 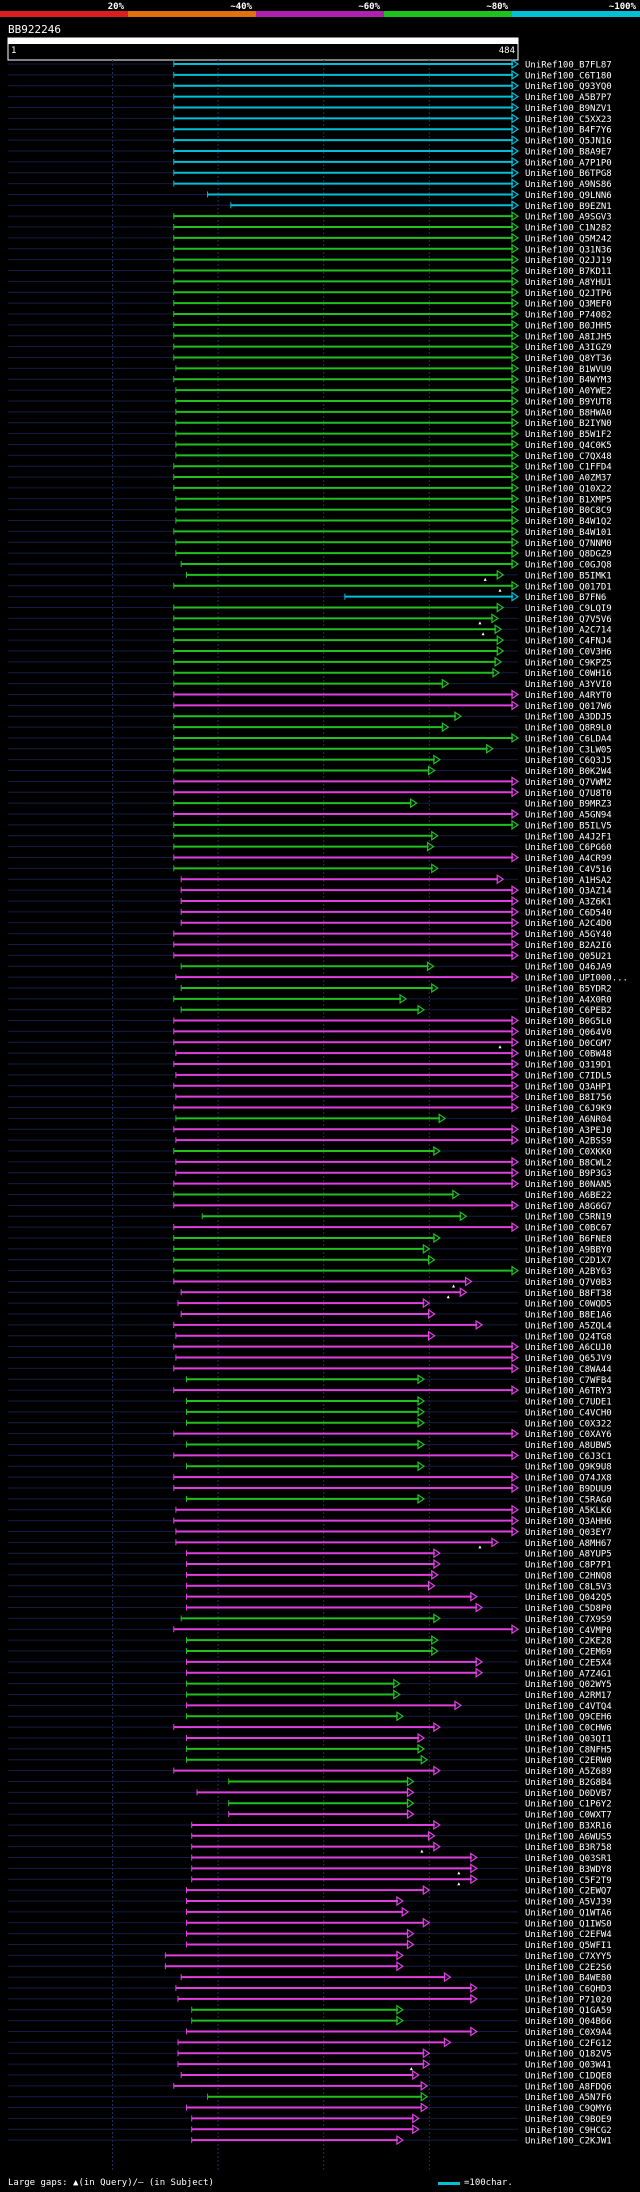 I want to click on hit-row: UniRef100_C5F2T9, so click(x=310, y=1880).